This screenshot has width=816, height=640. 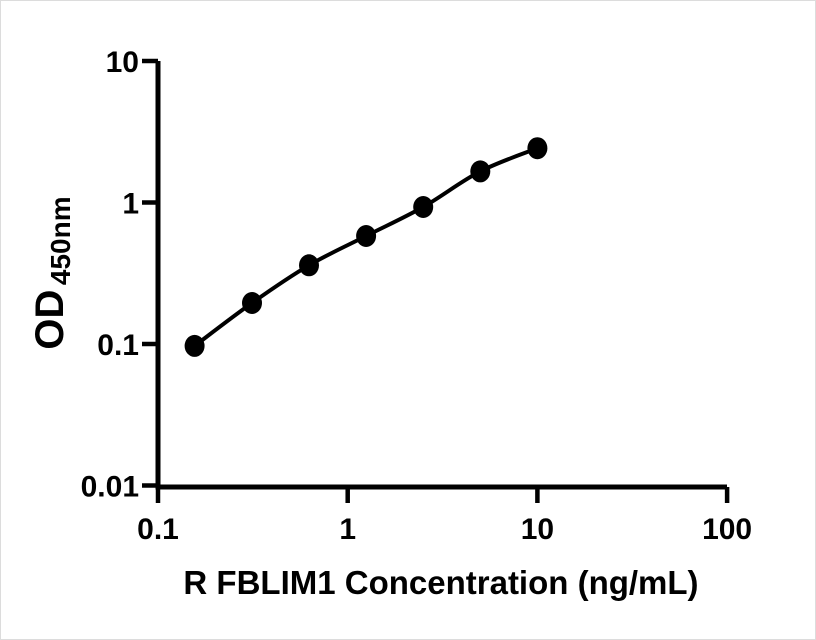 I want to click on x-axis-tick-label: 100, so click(x=727, y=529).